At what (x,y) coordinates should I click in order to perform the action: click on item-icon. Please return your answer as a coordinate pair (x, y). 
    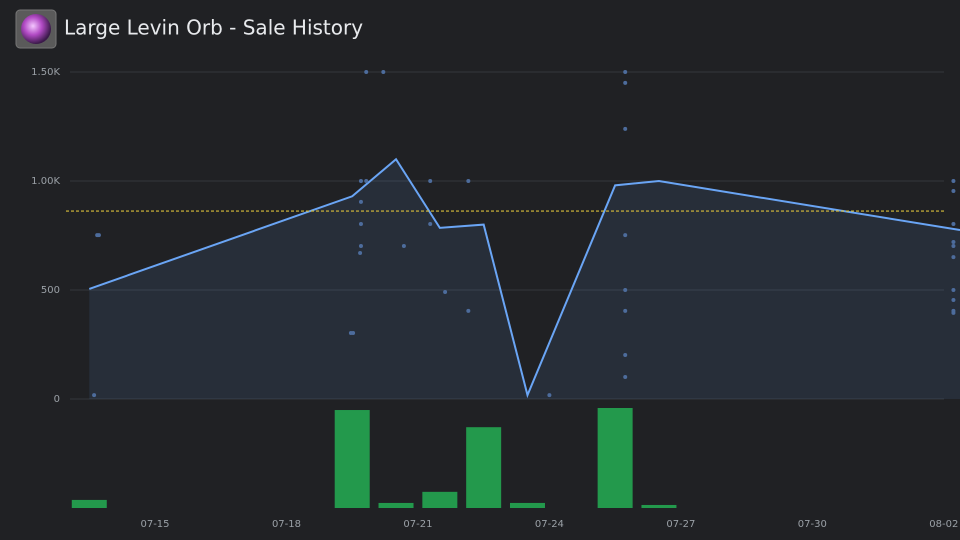
    Looking at the image, I should click on (36, 29).